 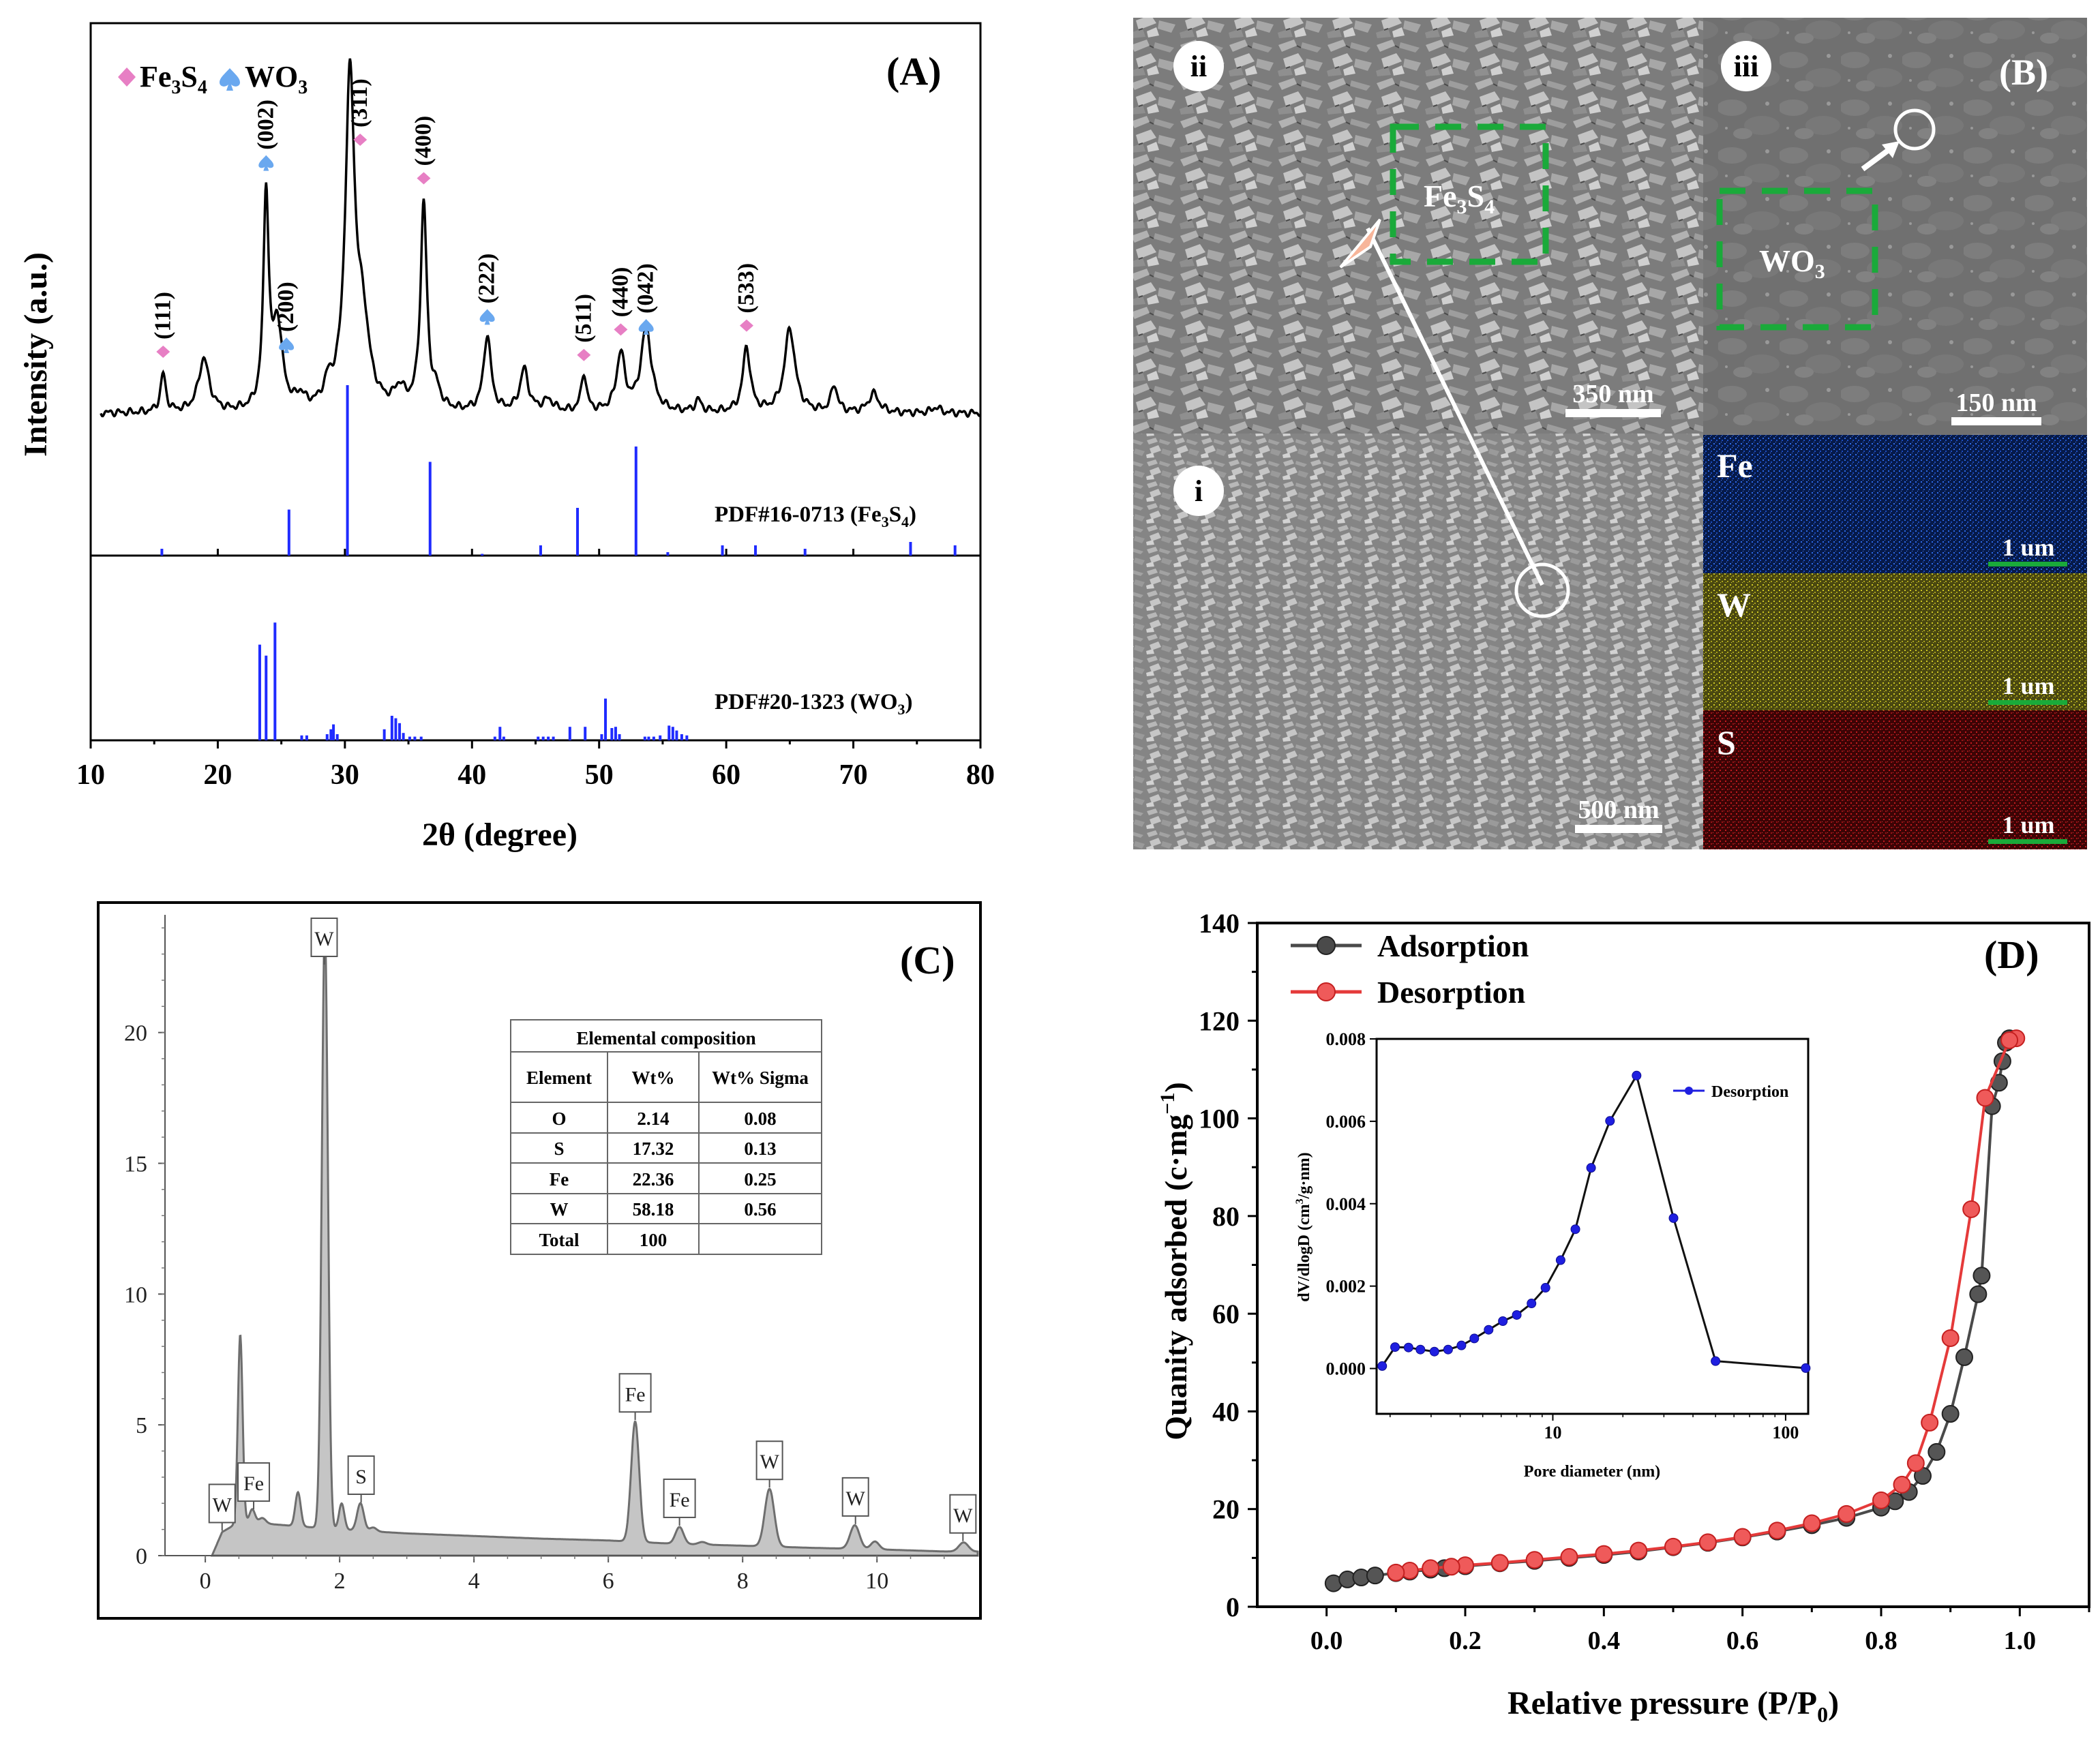 What do you see at coordinates (205, 1581) in the screenshot?
I see `eds-x-tick-label: 0` at bounding box center [205, 1581].